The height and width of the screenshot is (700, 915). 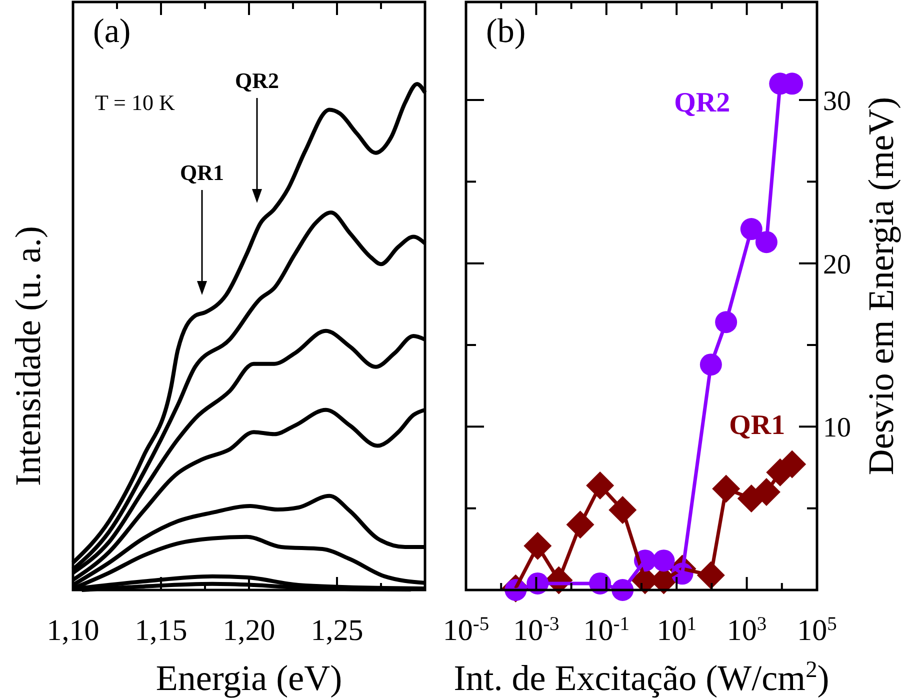 What do you see at coordinates (202, 172) in the screenshot?
I see `annotation: QR1` at bounding box center [202, 172].